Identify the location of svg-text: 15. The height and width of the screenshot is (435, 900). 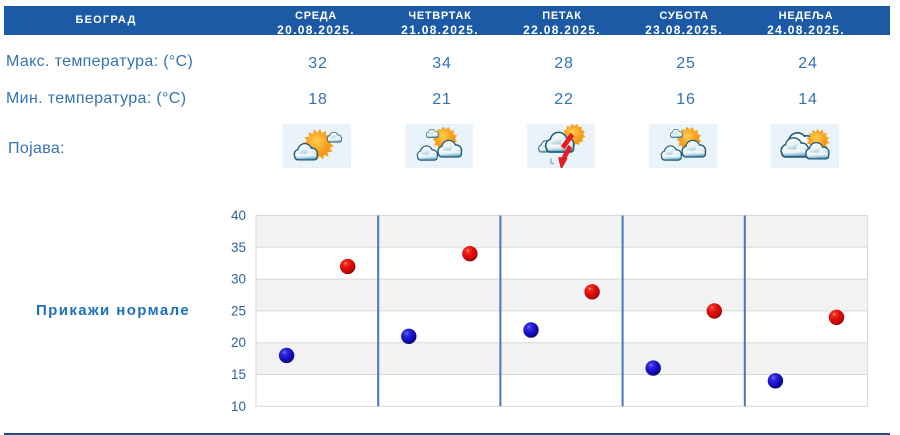
(238, 374).